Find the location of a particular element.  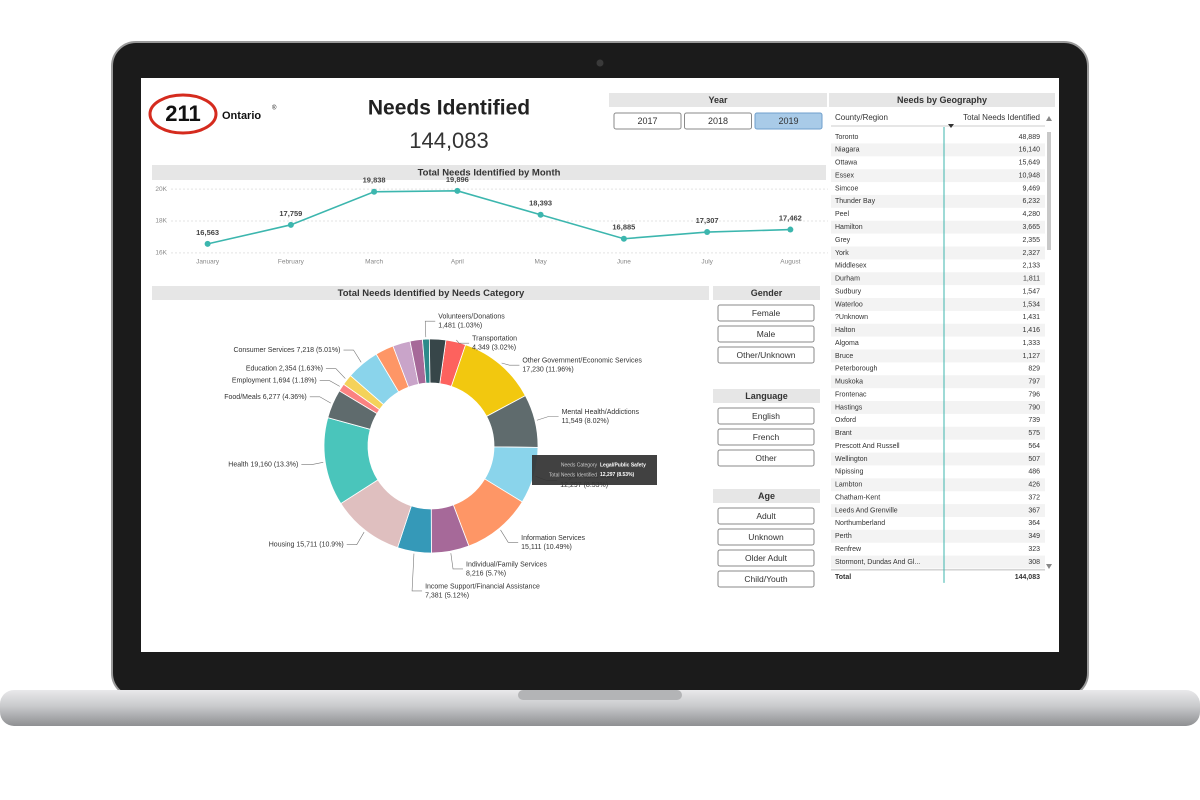

geo-region: Peel is located at coordinates (842, 214).